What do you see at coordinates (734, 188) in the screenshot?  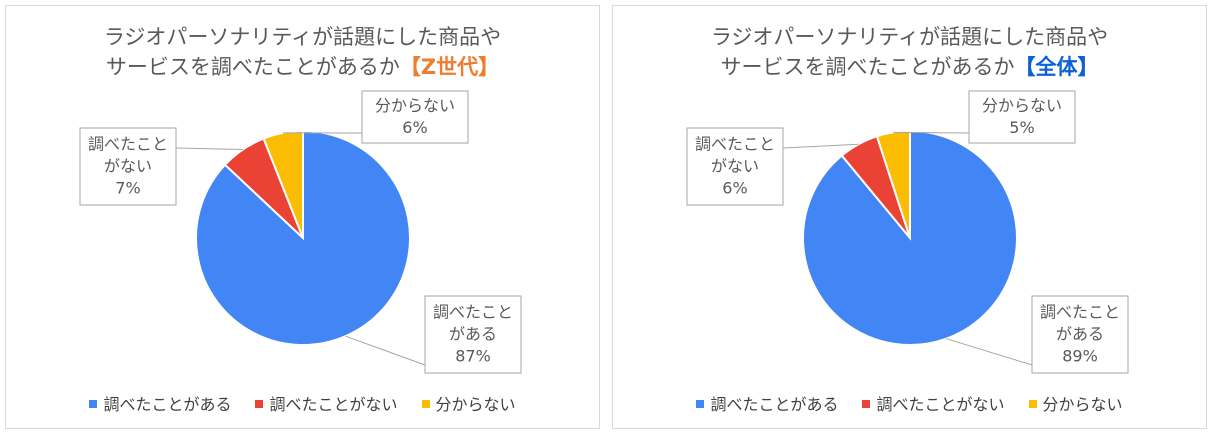 I see `label-not-checked: 6%` at bounding box center [734, 188].